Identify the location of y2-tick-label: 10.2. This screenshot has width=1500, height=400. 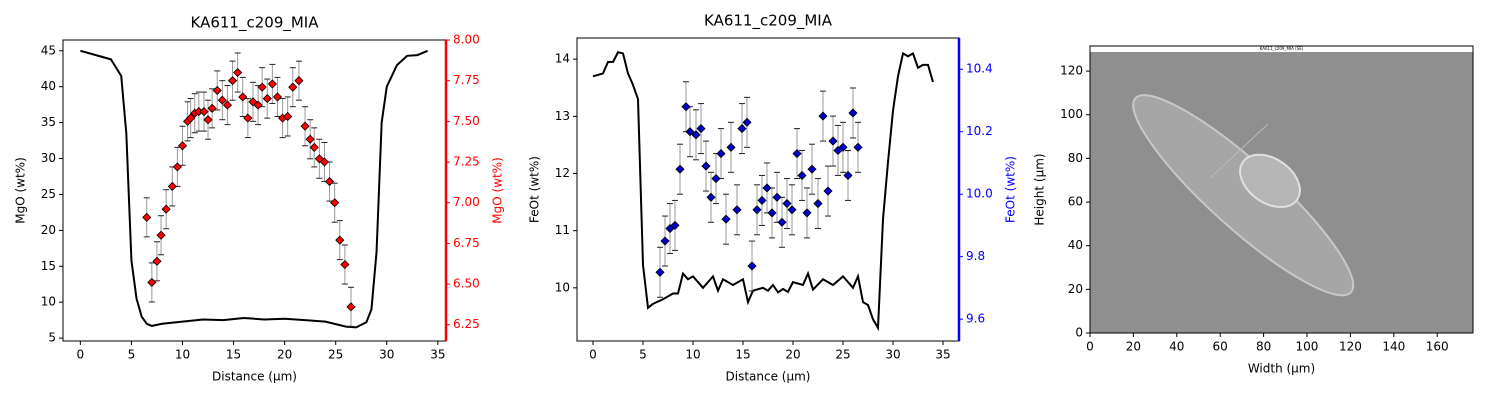
(979, 131).